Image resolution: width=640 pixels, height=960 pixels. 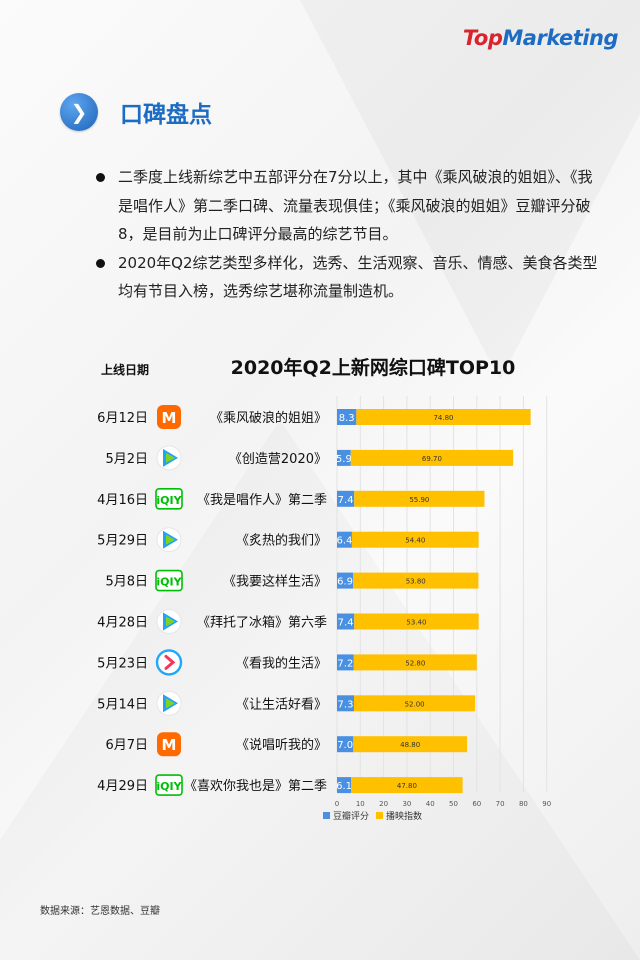 I want to click on broadcast-index-label: 69.70, so click(x=432, y=459).